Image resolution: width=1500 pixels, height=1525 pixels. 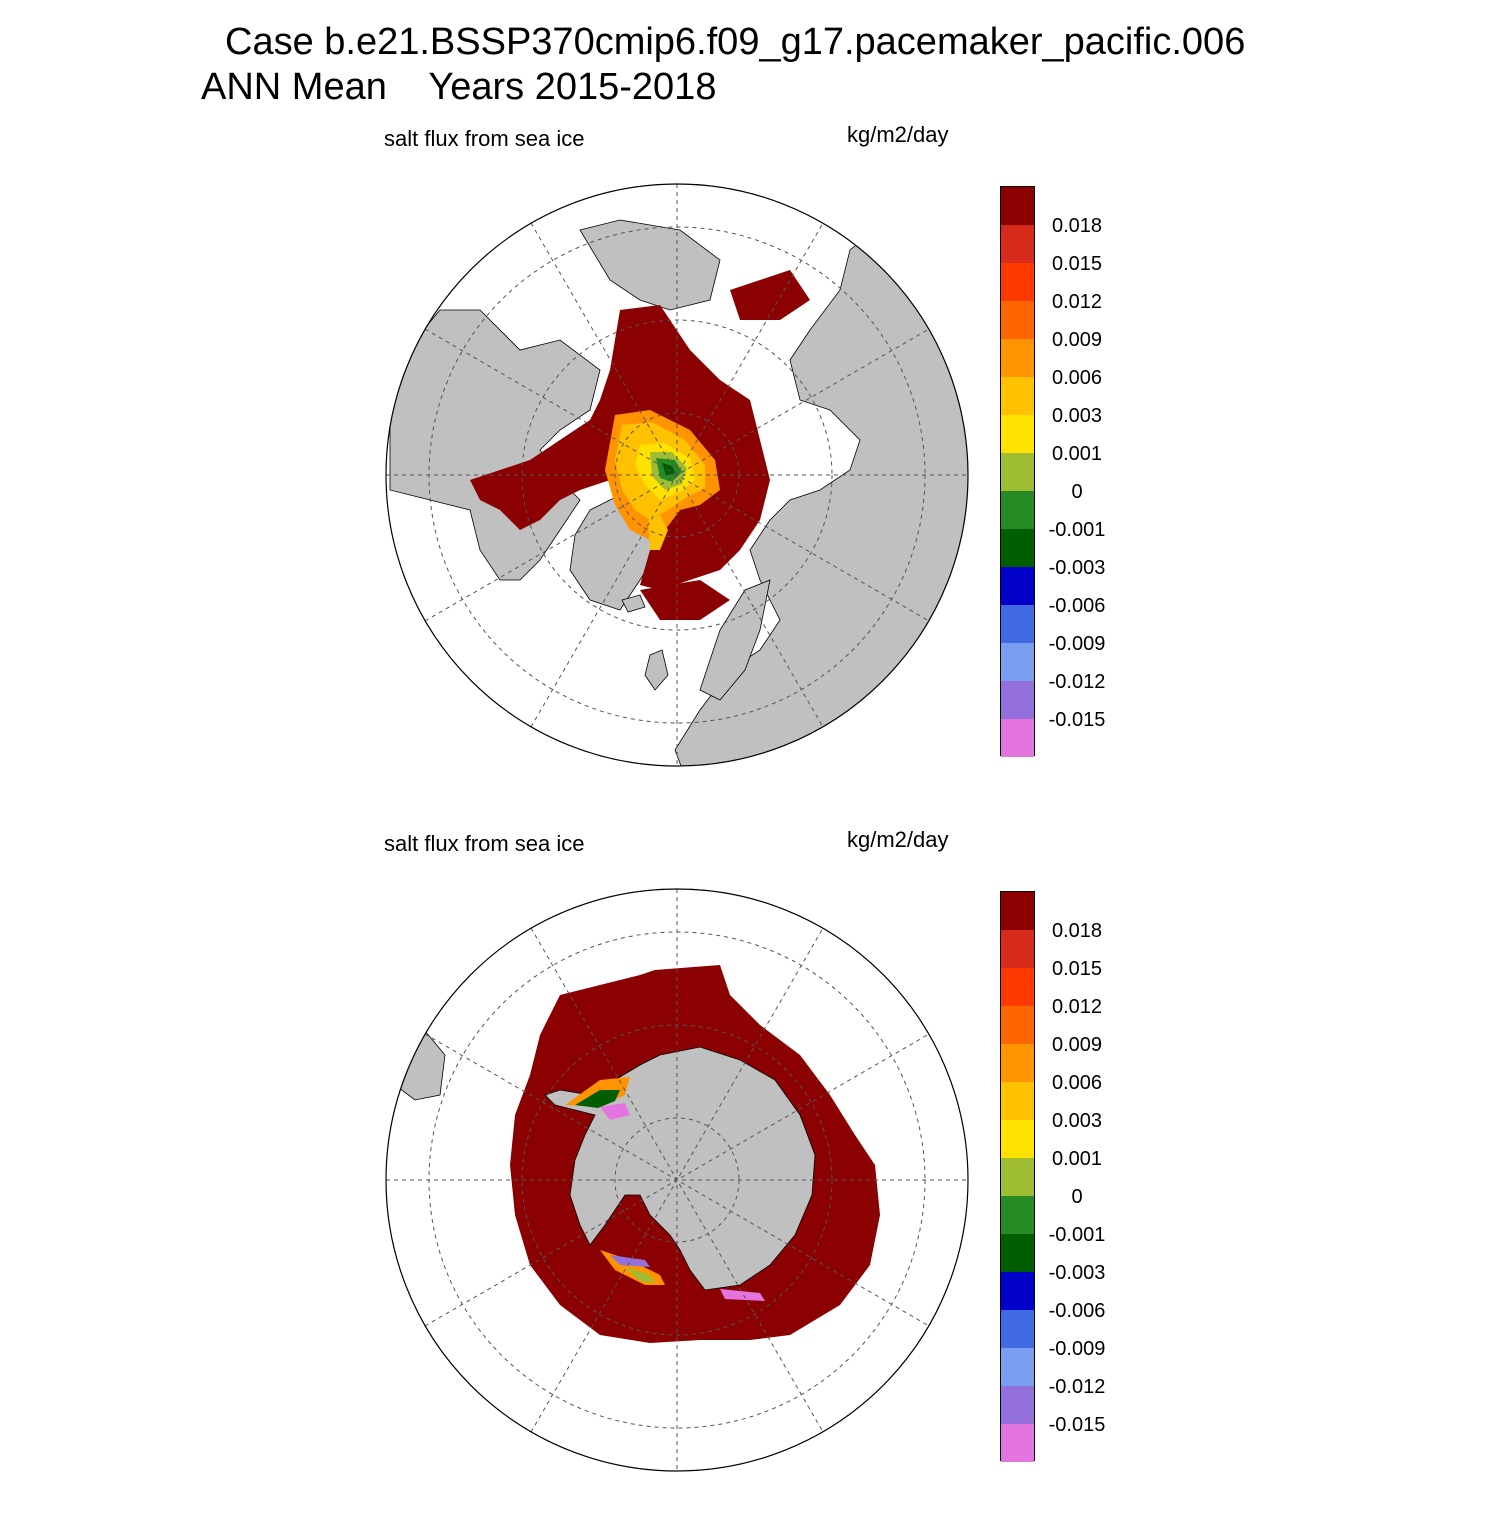 I want to click on scandinavia-landmass, so click(x=735, y=640).